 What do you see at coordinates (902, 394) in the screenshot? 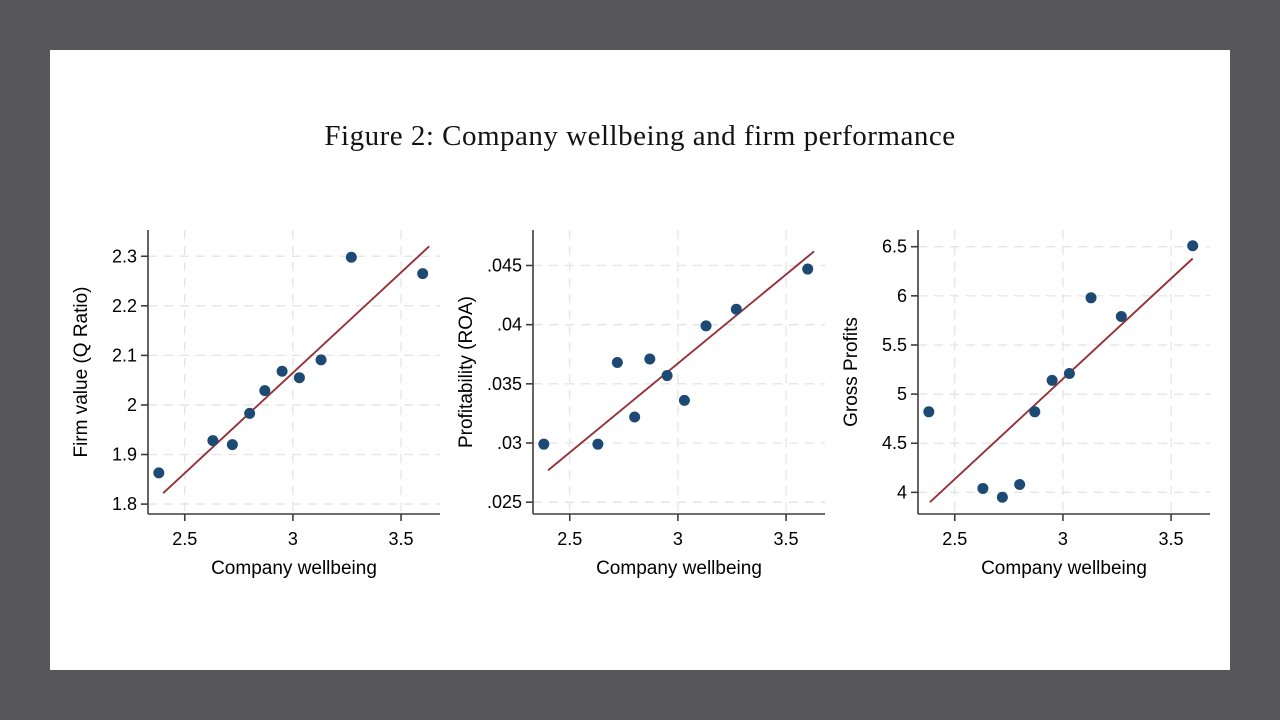
I see `y-tick-label: 5` at bounding box center [902, 394].